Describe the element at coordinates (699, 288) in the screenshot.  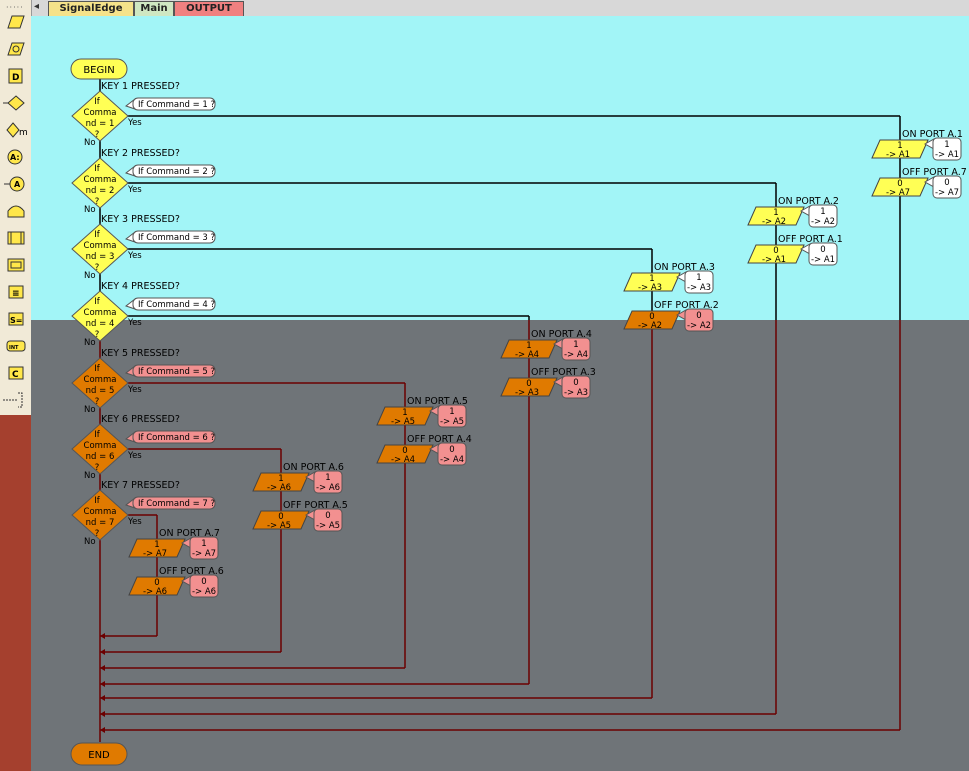
I see `note-target: -> A3` at that location.